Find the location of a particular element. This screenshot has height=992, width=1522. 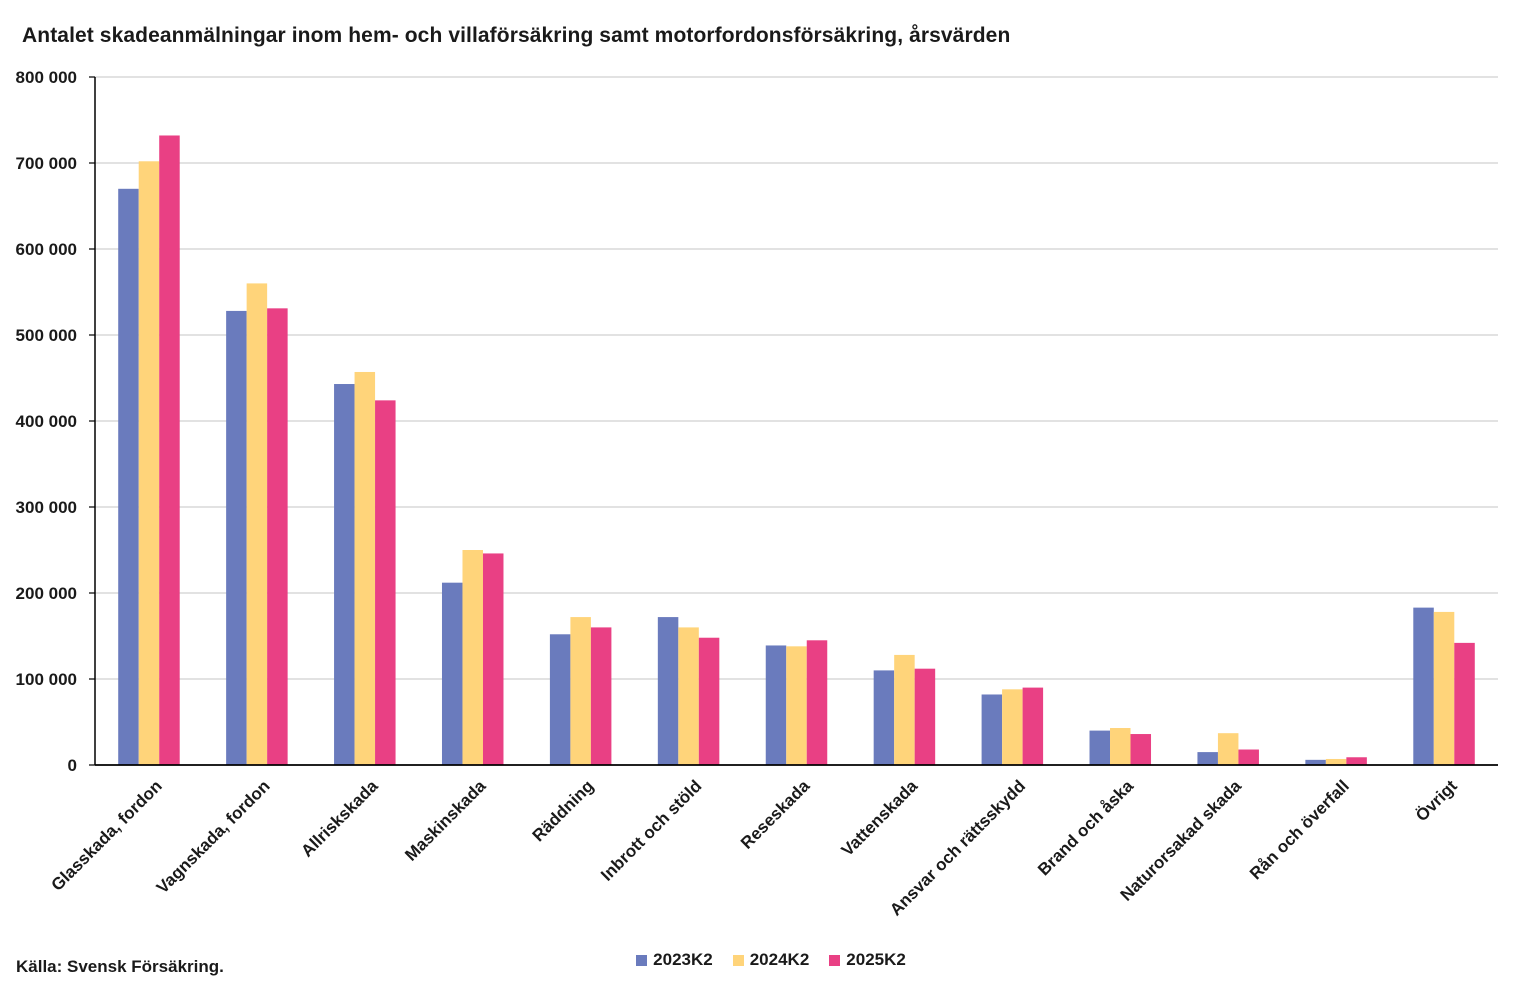

y-tick-label: 800 000 is located at coordinates (46, 77).